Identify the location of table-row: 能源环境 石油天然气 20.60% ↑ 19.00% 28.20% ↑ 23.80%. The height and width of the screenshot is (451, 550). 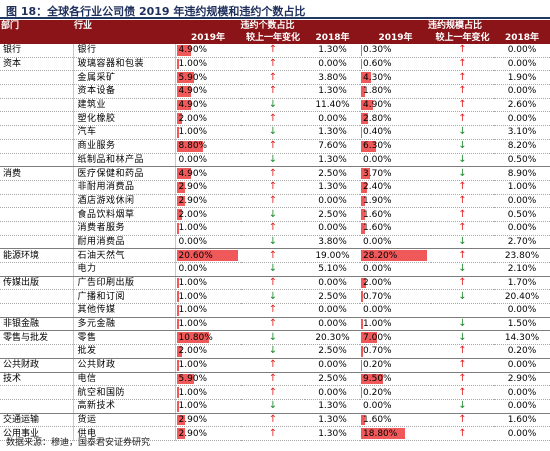
(275, 255).